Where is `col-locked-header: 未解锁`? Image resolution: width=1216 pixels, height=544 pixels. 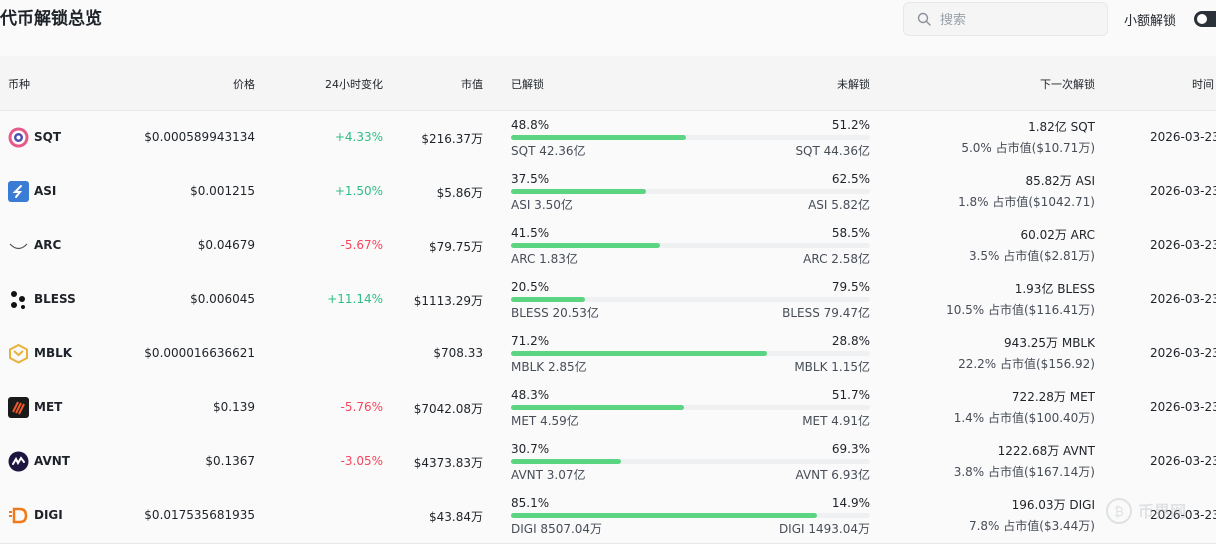
col-locked-header: 未解锁 is located at coordinates (853, 84).